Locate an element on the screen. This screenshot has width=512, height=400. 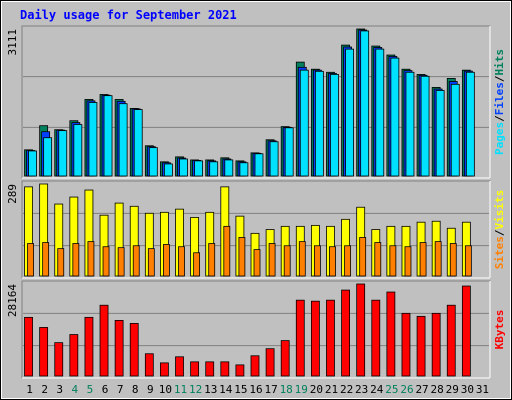
legend-entry: KBytes is located at coordinates (499, 330).